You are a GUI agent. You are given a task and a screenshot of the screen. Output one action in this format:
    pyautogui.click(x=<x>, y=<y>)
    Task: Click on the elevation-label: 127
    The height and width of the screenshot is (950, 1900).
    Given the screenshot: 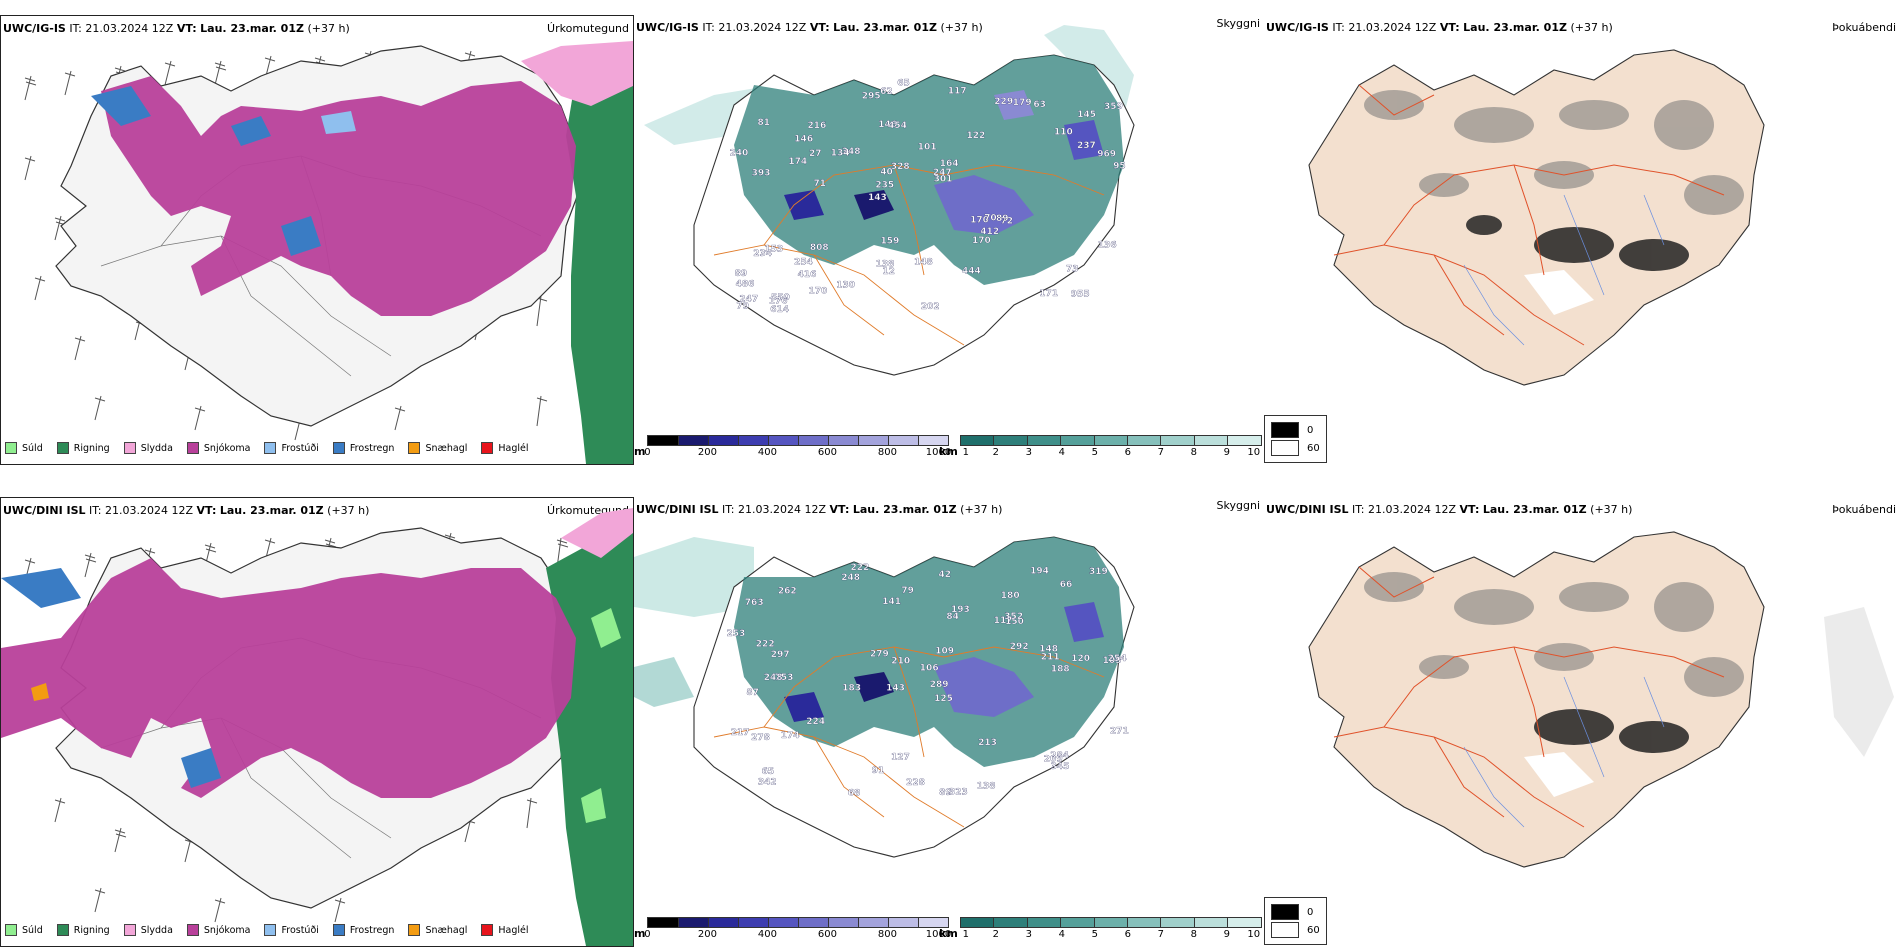 What is the action you would take?
    pyautogui.click(x=900, y=757)
    